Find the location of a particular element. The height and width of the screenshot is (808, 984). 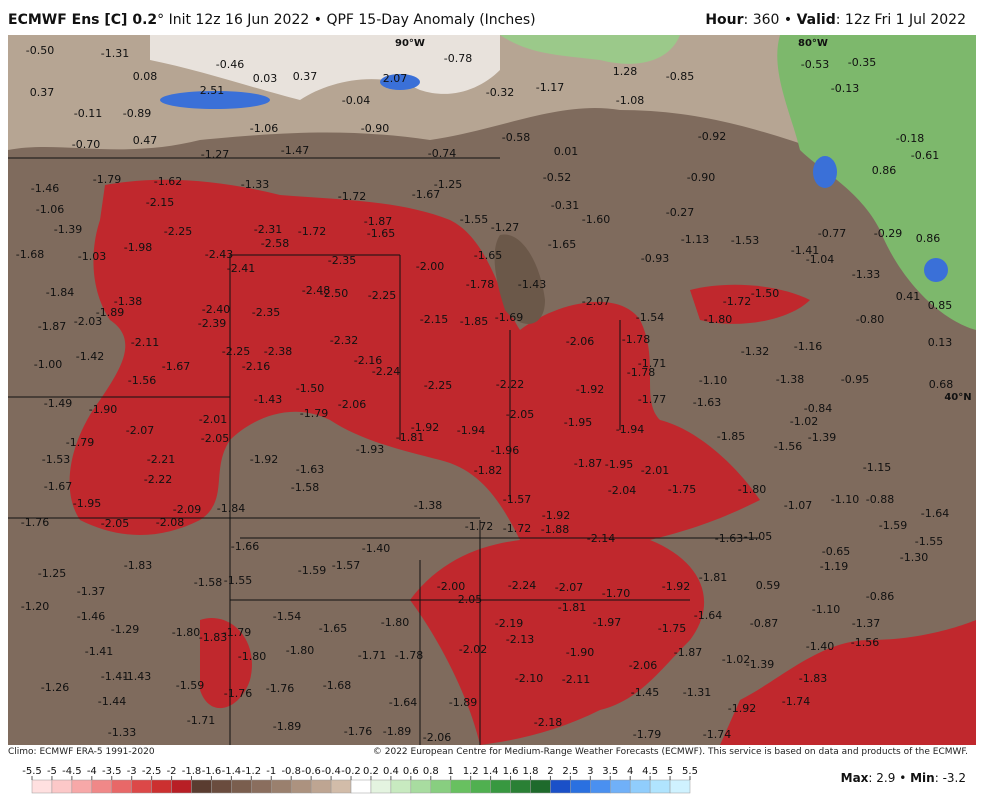

anomaly-label: -0.52 is located at coordinates (557, 177).